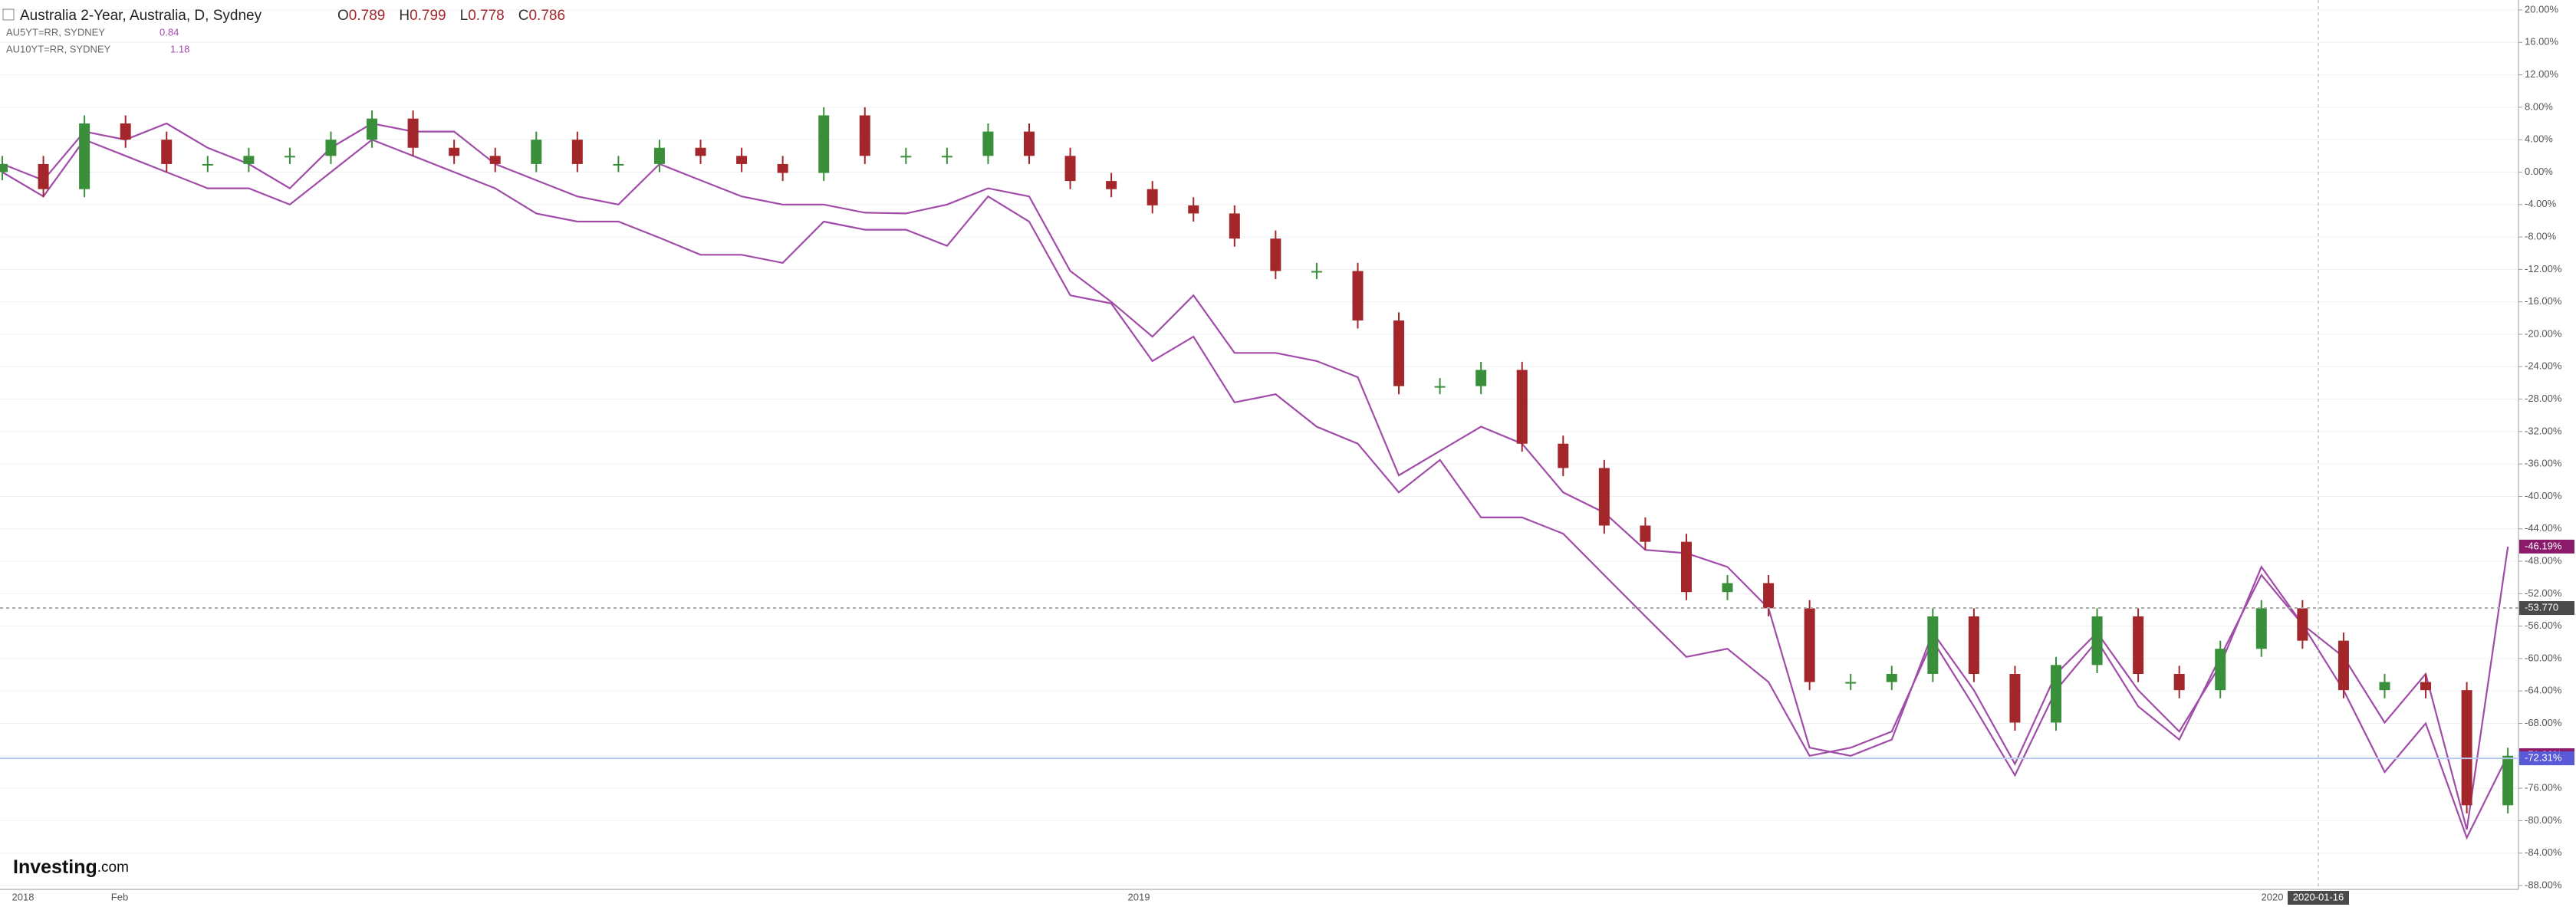 The width and height of the screenshot is (2576, 907). I want to click on collapse-icon, so click(8, 14).